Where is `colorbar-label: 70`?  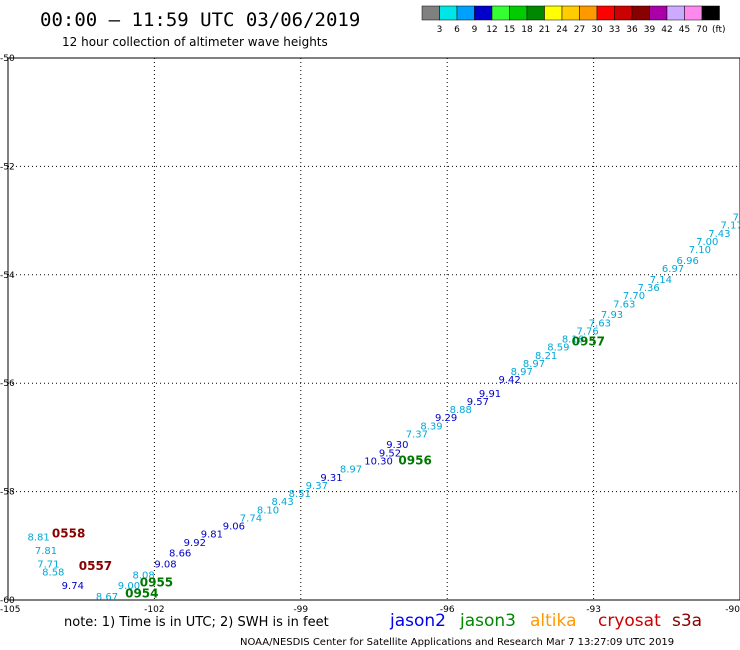
colorbar-label: 70 is located at coordinates (702, 30).